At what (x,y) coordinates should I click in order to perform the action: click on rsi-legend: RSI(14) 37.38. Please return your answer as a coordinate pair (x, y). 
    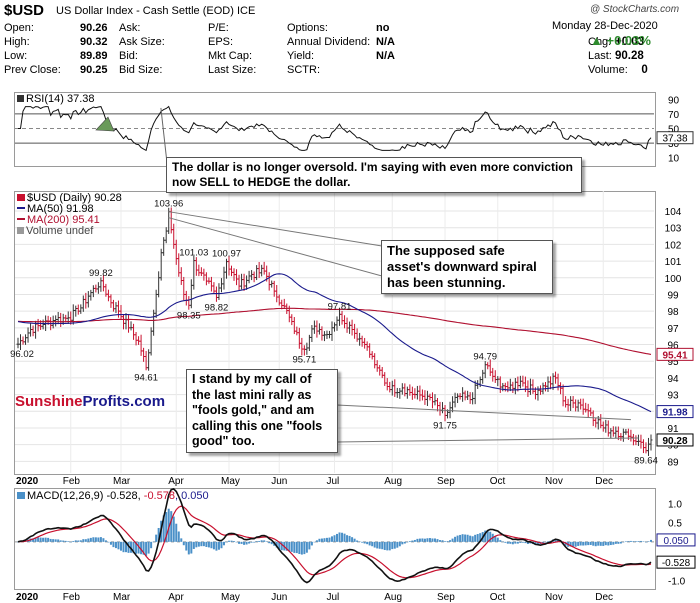
    Looking at the image, I should click on (55, 99).